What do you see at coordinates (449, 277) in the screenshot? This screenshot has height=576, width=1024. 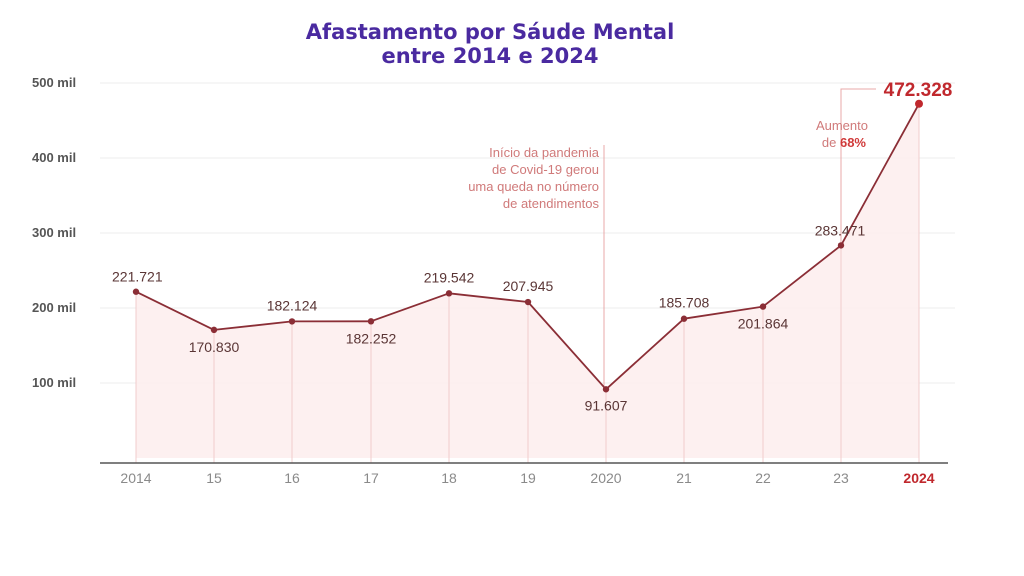 I see `data-label: 219.542` at bounding box center [449, 277].